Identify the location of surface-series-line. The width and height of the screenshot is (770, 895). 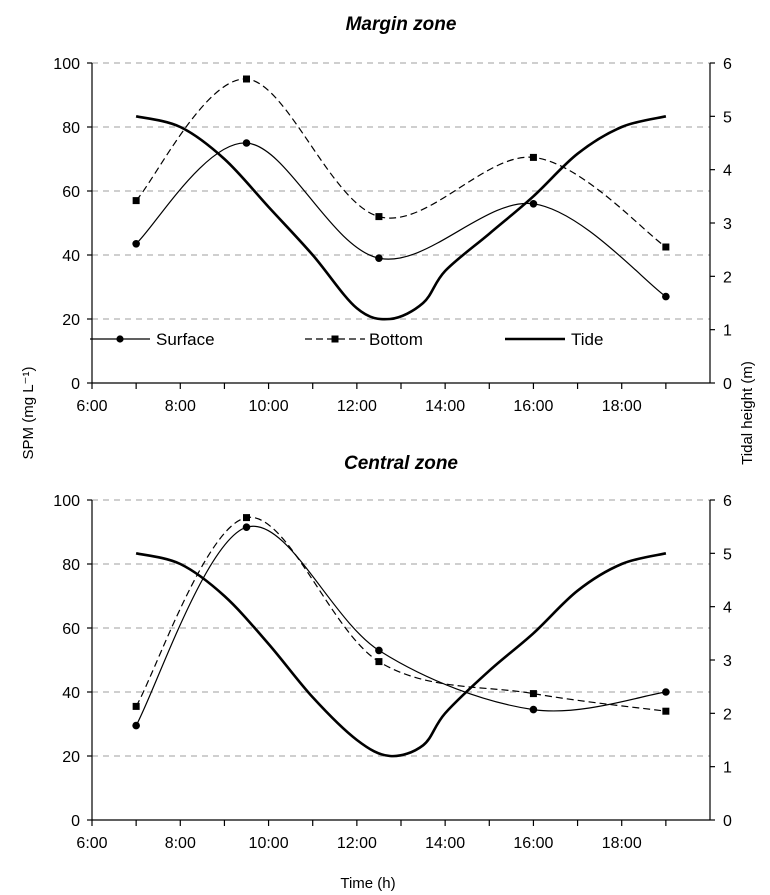
(401, 220).